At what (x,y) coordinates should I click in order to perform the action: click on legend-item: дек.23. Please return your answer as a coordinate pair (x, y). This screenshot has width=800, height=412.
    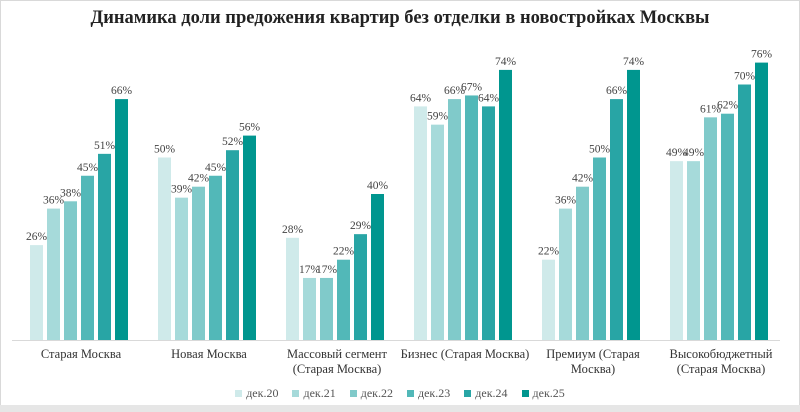
    Looking at the image, I should click on (428, 393).